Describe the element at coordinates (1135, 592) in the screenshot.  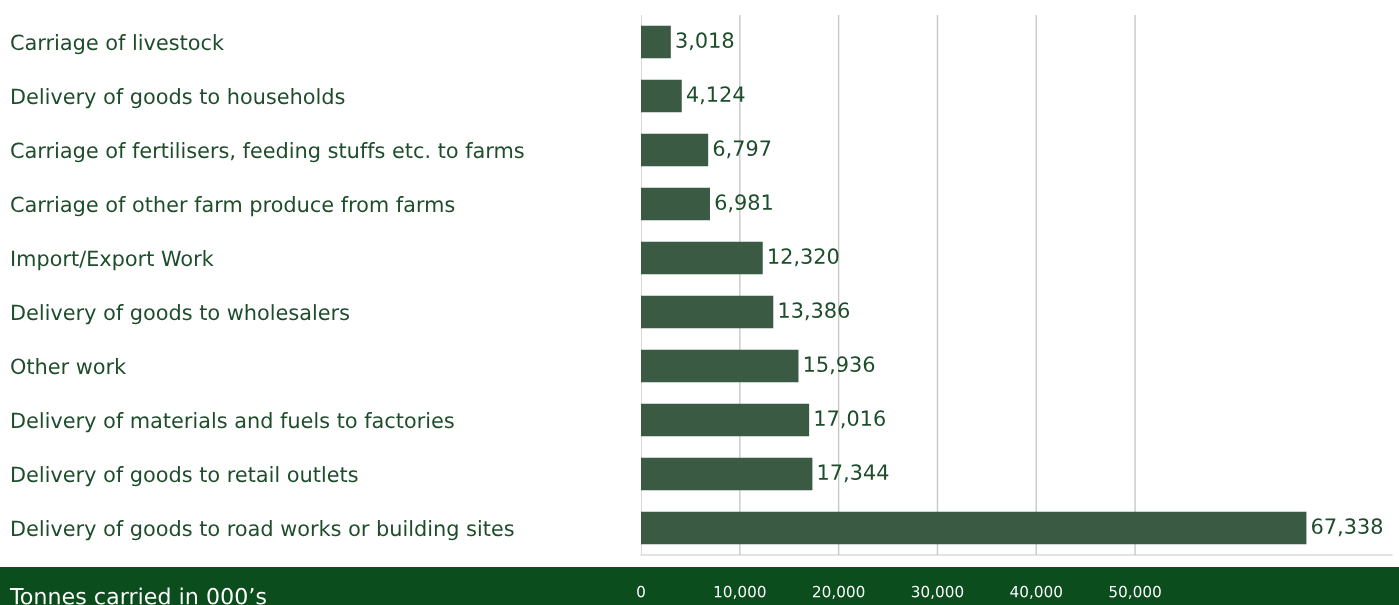
I see `x-tick-label: 50,000` at that location.